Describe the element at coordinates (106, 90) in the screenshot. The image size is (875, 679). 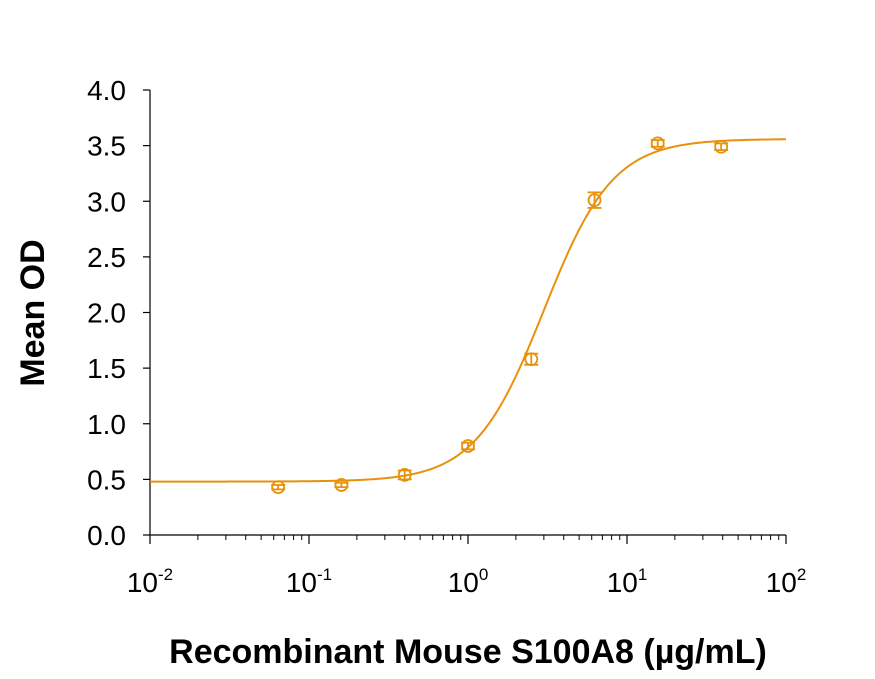
I see `y-tick-label: 4.0` at that location.